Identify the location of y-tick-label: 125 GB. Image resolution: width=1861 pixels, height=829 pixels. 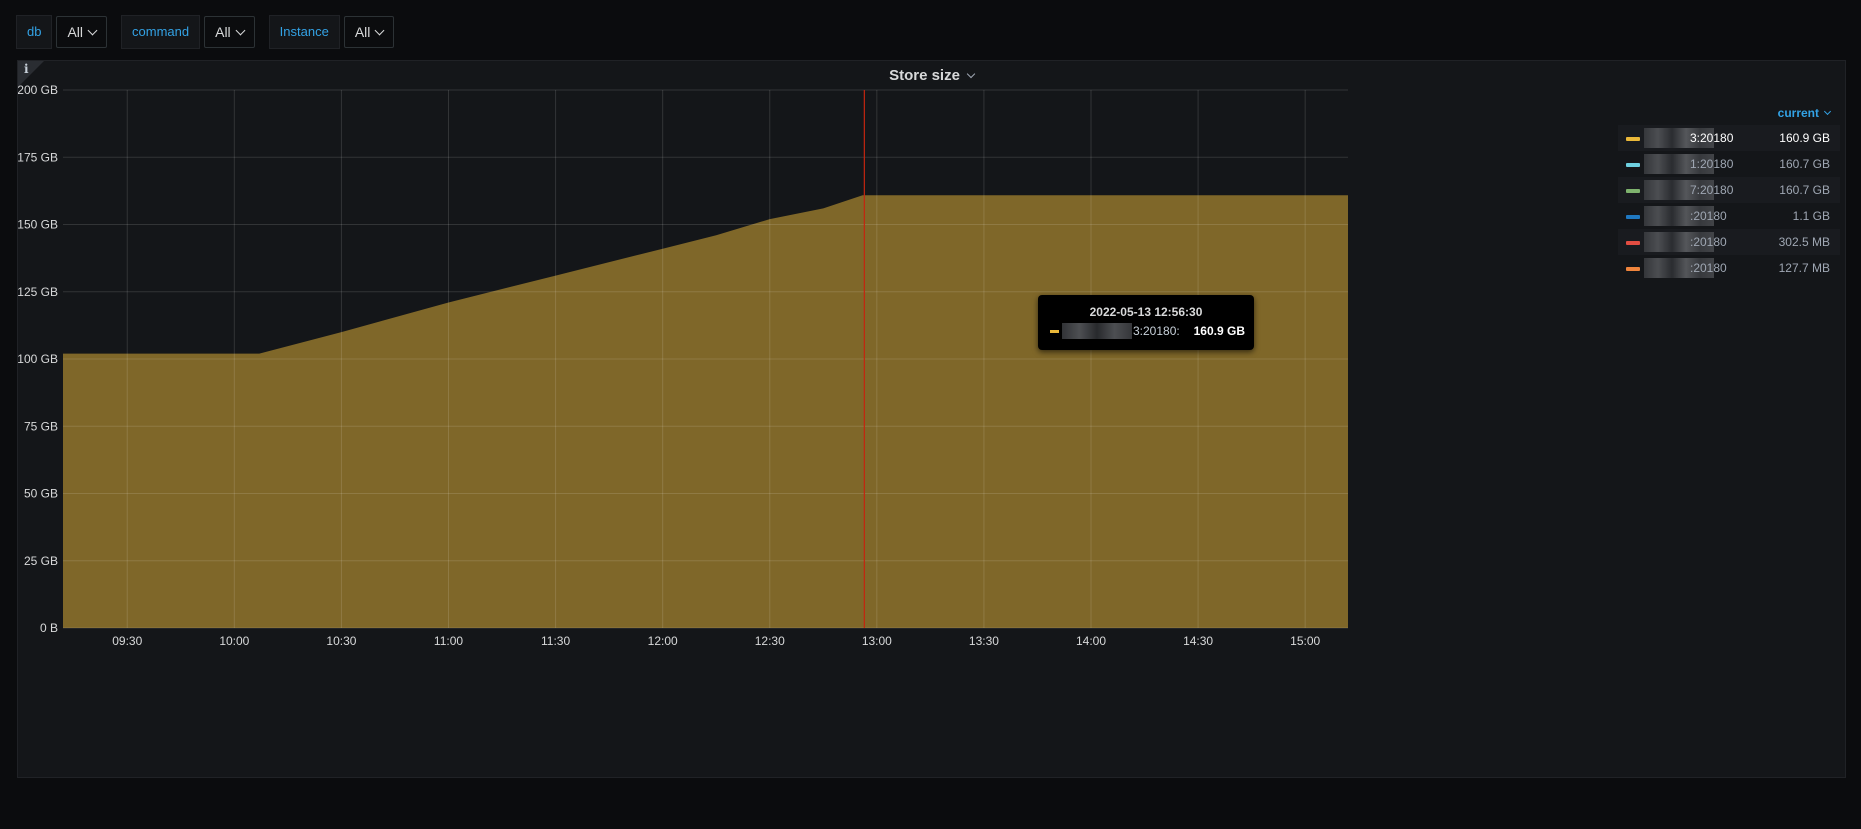
(38, 292).